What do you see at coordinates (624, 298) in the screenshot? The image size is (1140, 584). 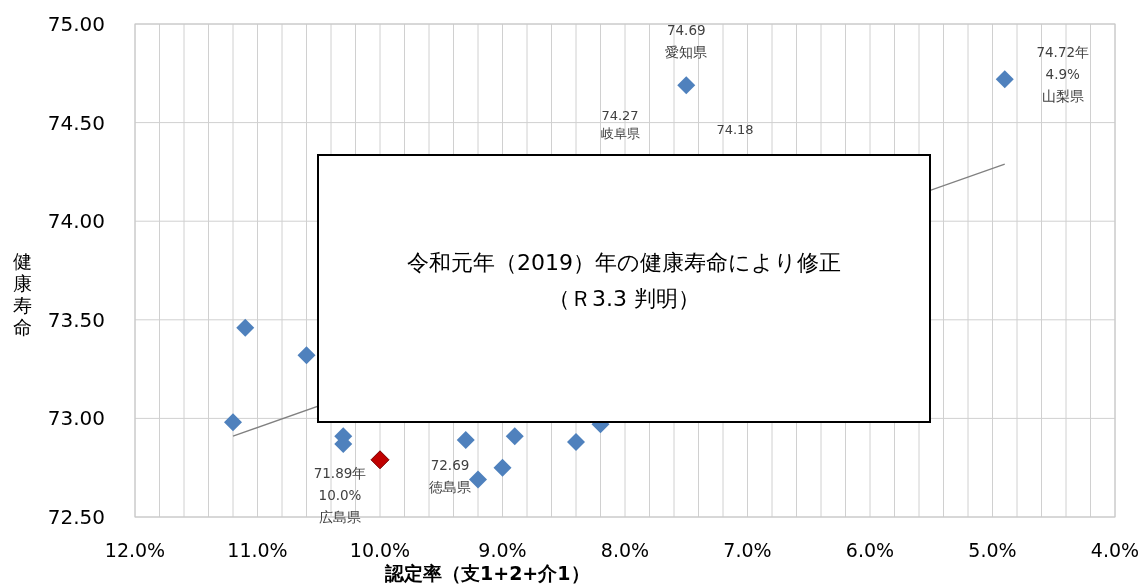 I see `annotation: （Ｒ3.3 判明）` at bounding box center [624, 298].